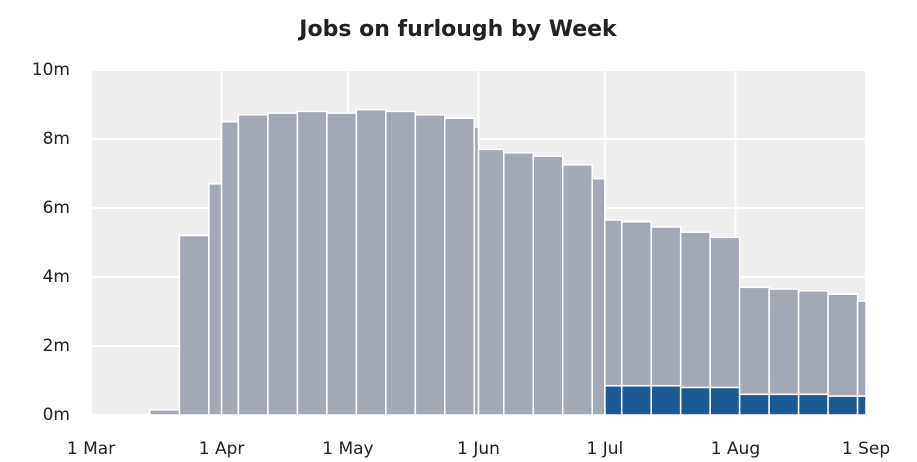  I want to click on x-tick-label: 1 Mar, so click(91, 449).